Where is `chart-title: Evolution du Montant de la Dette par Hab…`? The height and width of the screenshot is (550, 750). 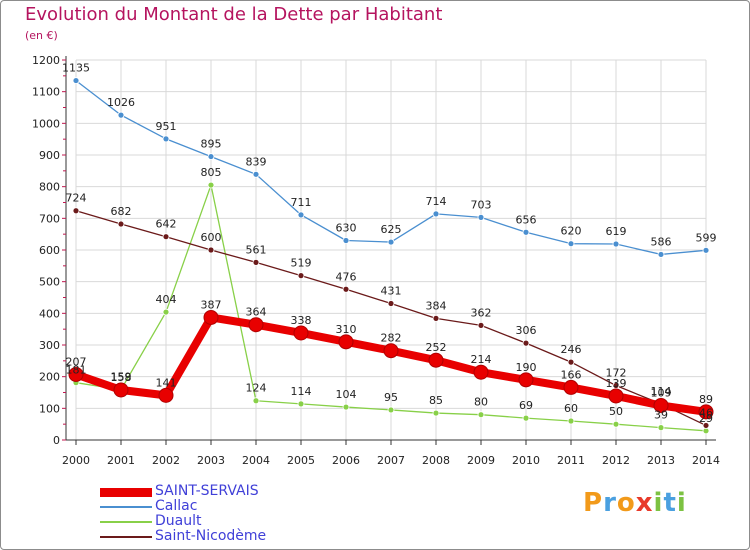 chart-title: Evolution du Montant de la Dette par Hab… is located at coordinates (234, 14).